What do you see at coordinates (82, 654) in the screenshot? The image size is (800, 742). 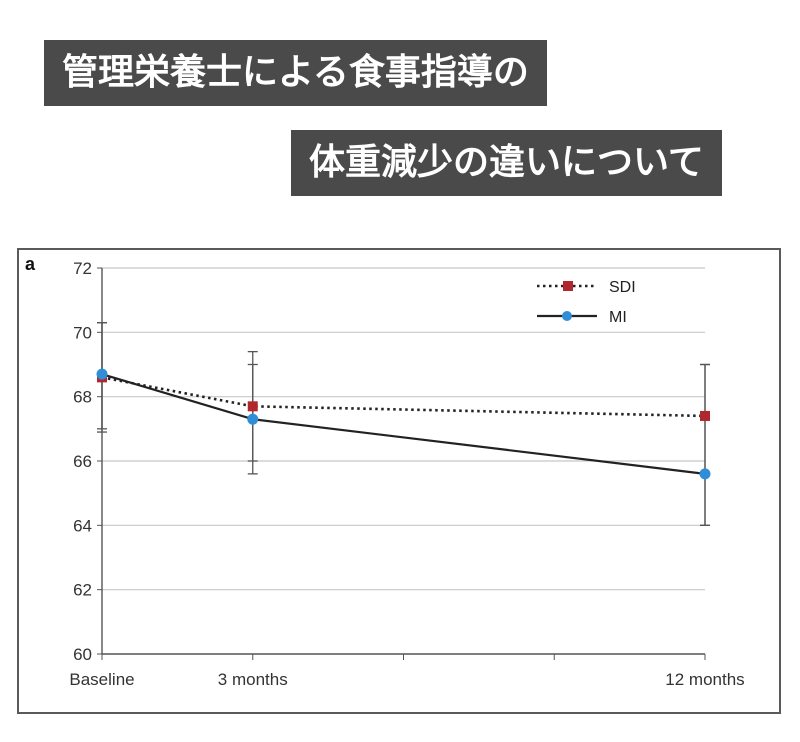 I see `y-tick-label: 60` at bounding box center [82, 654].